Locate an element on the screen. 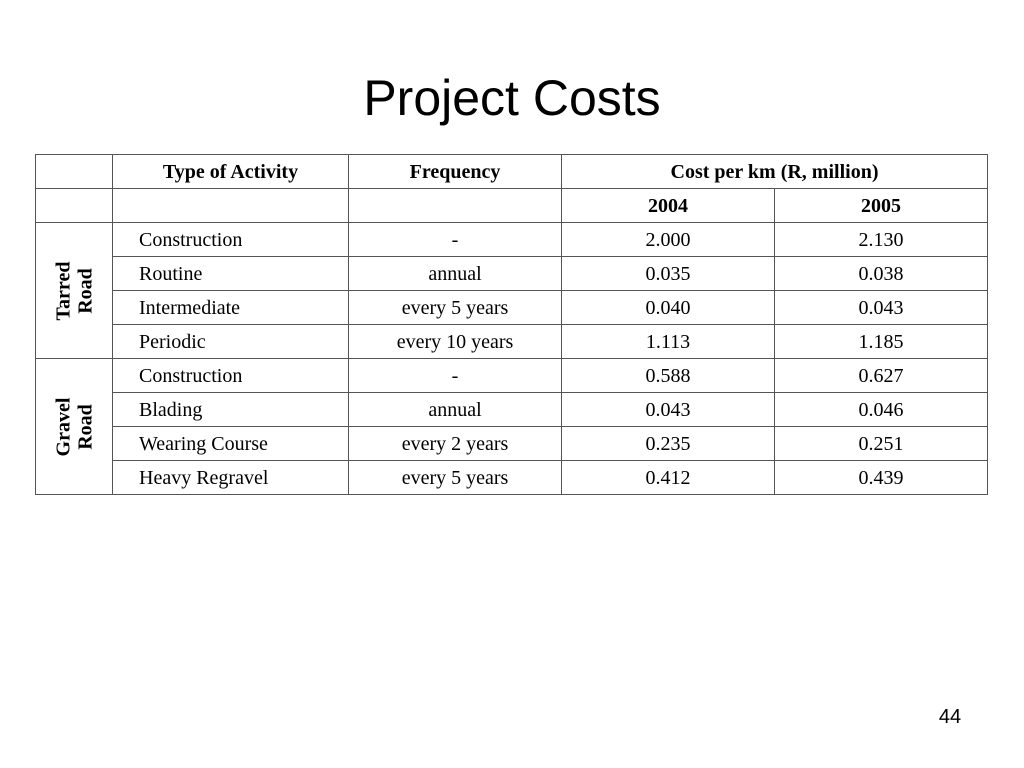 The width and height of the screenshot is (1024, 768). cost-2004-cell: 2.000 is located at coordinates (668, 239).